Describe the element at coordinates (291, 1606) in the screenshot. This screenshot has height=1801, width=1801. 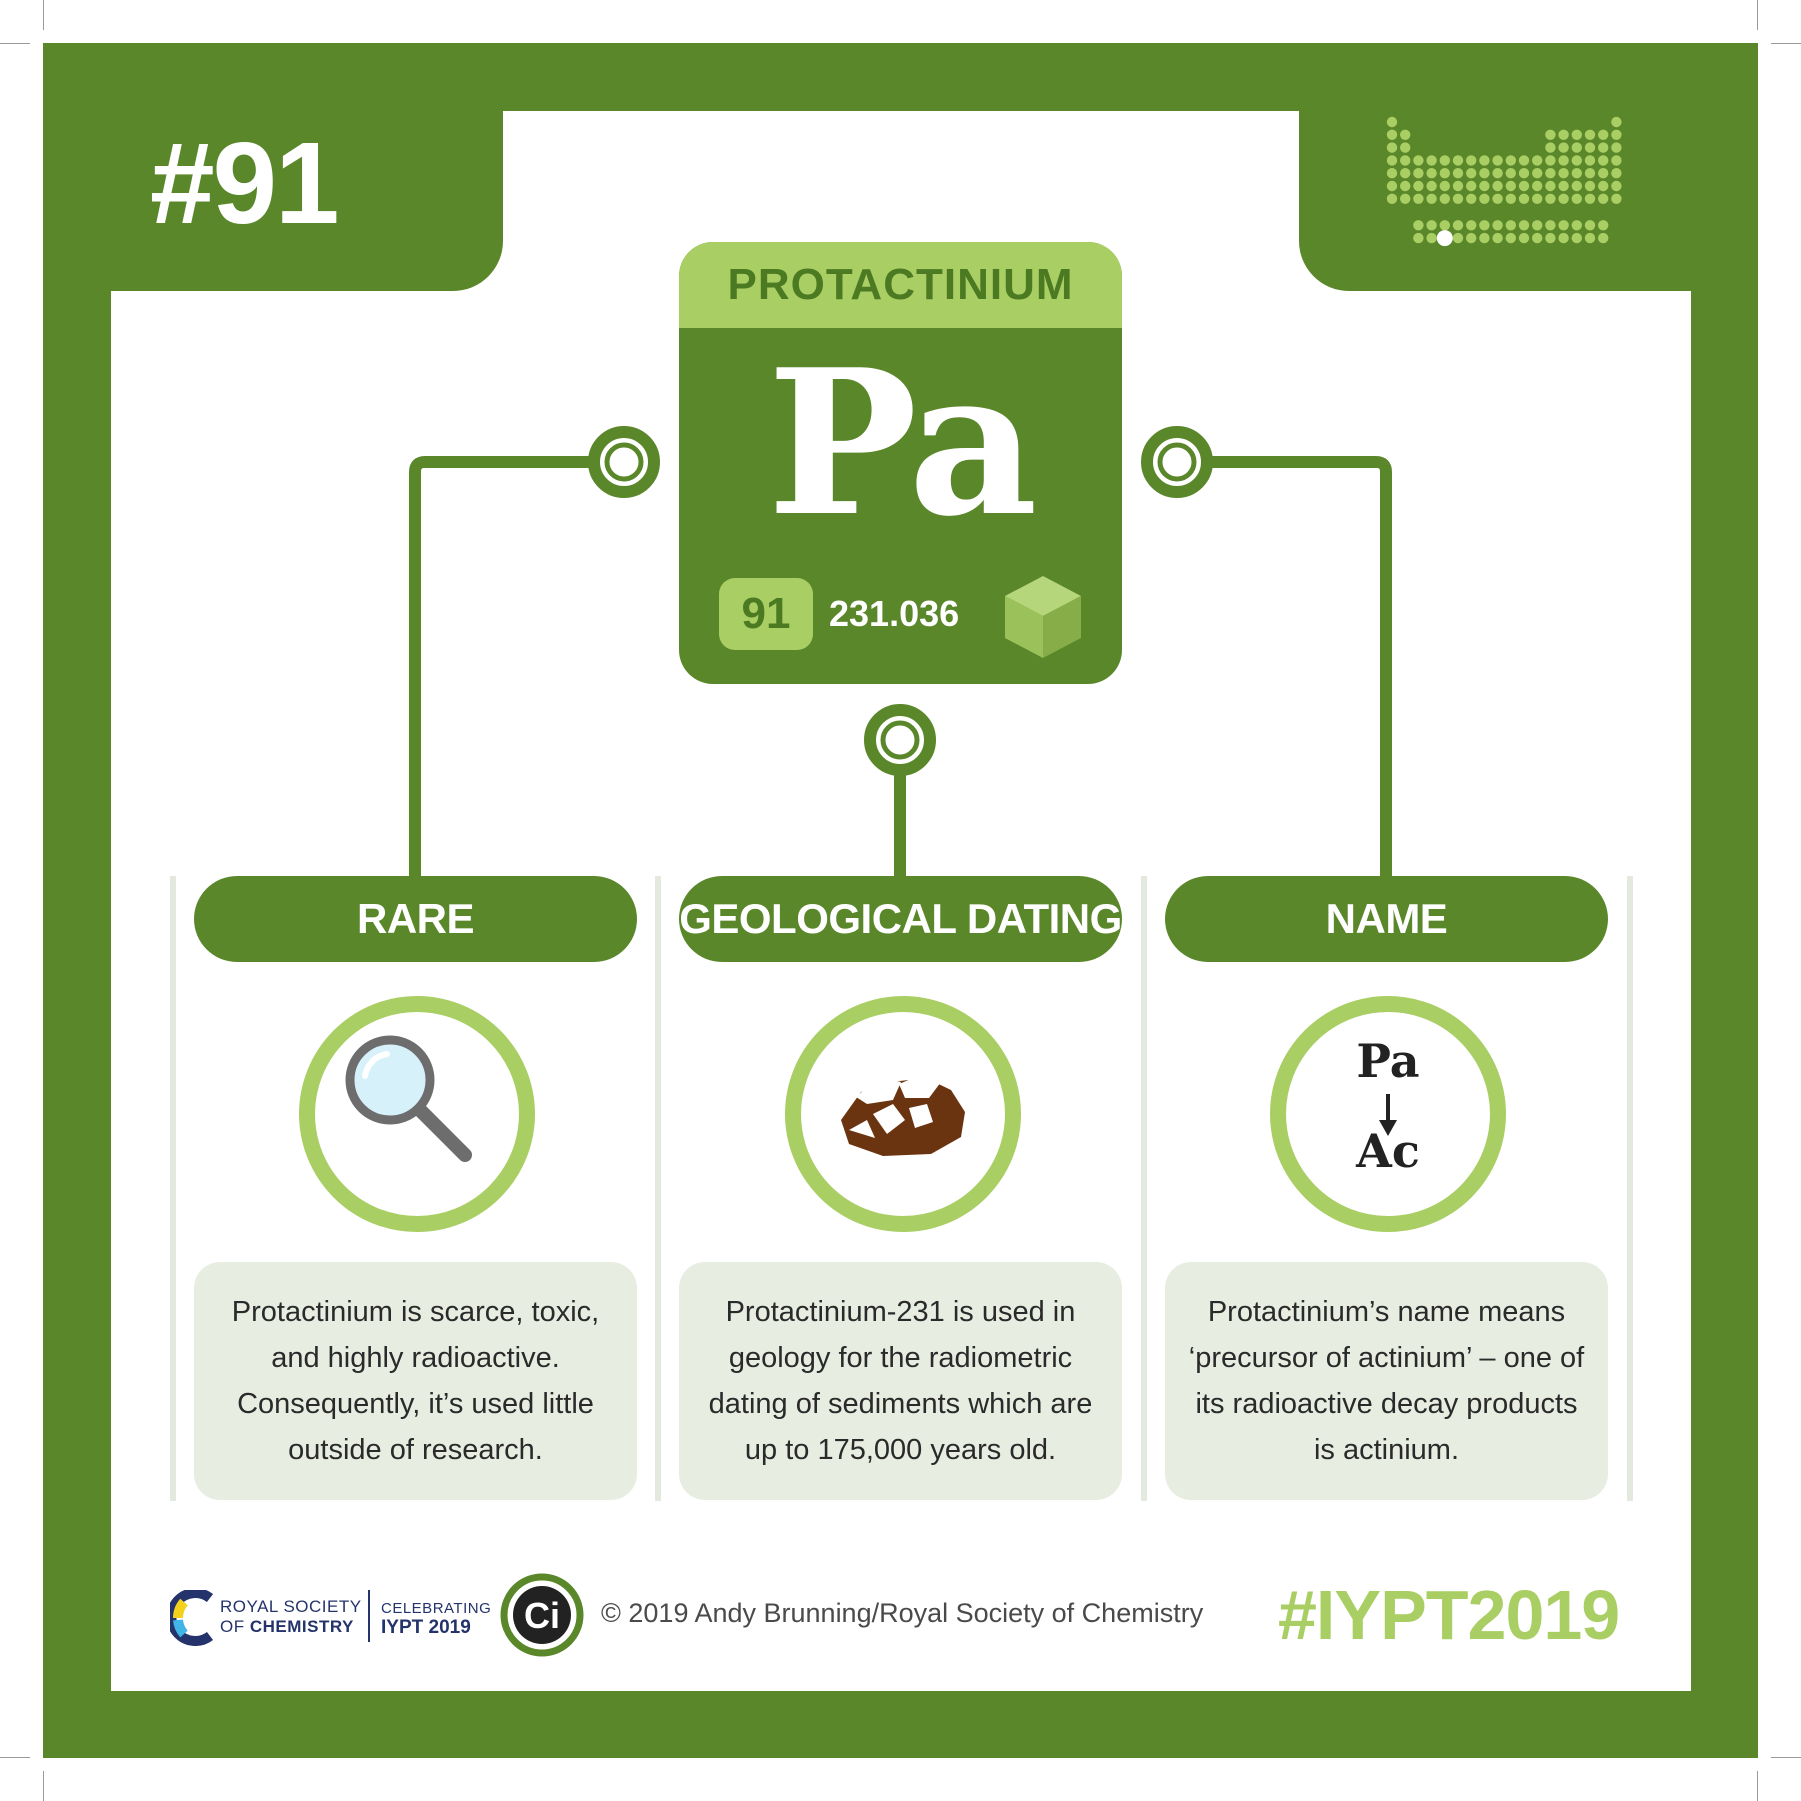
I see `rsc-name-line1: ROYAL SOCIETY` at that location.